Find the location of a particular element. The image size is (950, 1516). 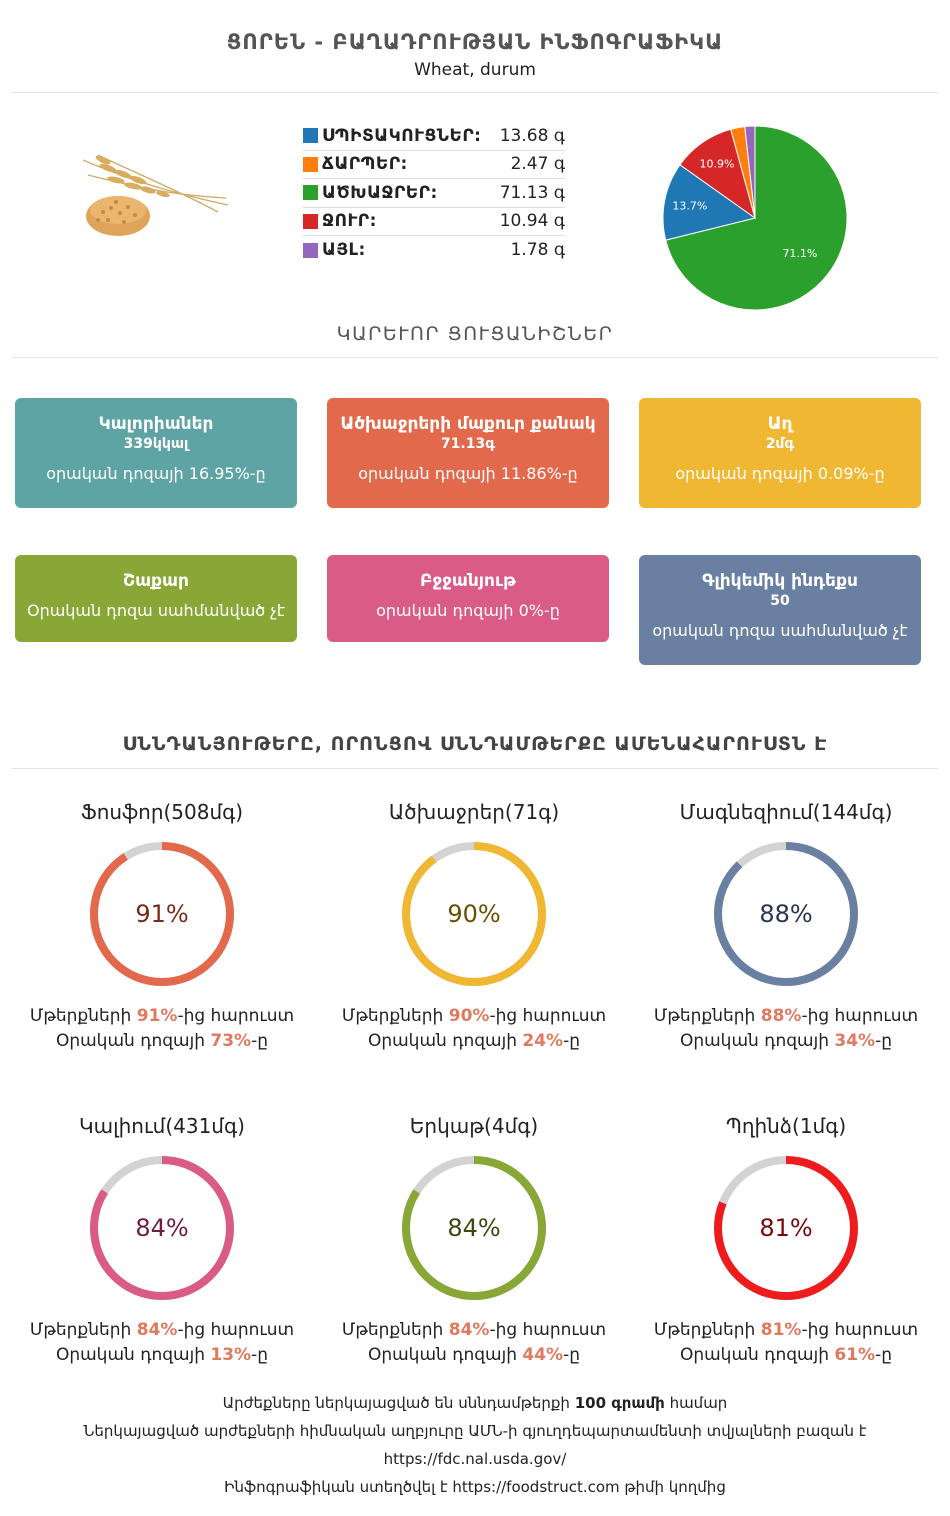

nutrient-title: Կալիում(431մգ) is located at coordinates (162, 1126).